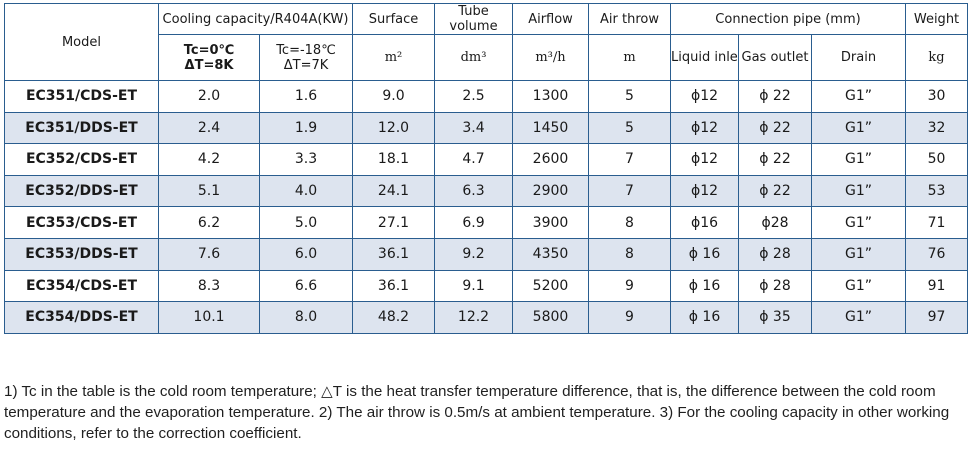  What do you see at coordinates (306, 286) in the screenshot?
I see `cooling-capacity-tc18-cell: 6.6` at bounding box center [306, 286].